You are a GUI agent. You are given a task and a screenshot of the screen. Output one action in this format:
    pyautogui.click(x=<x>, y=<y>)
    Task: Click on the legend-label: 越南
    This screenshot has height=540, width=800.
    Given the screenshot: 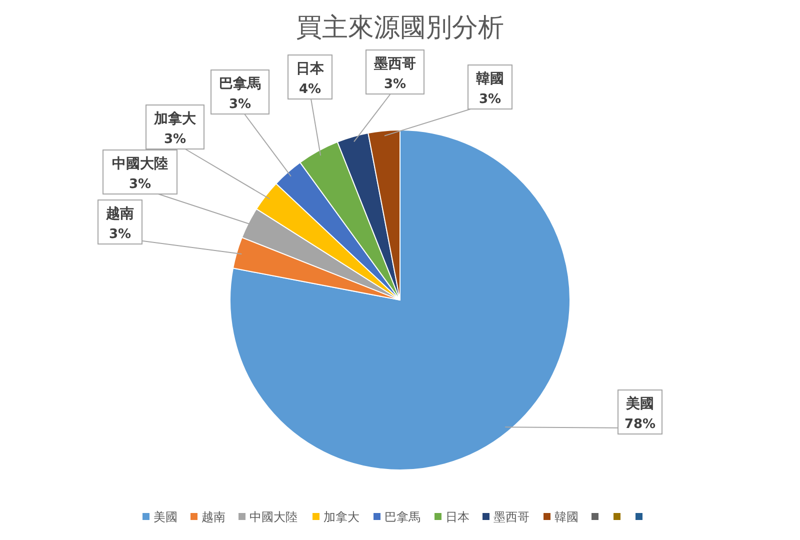 What is the action you would take?
    pyautogui.click(x=214, y=517)
    